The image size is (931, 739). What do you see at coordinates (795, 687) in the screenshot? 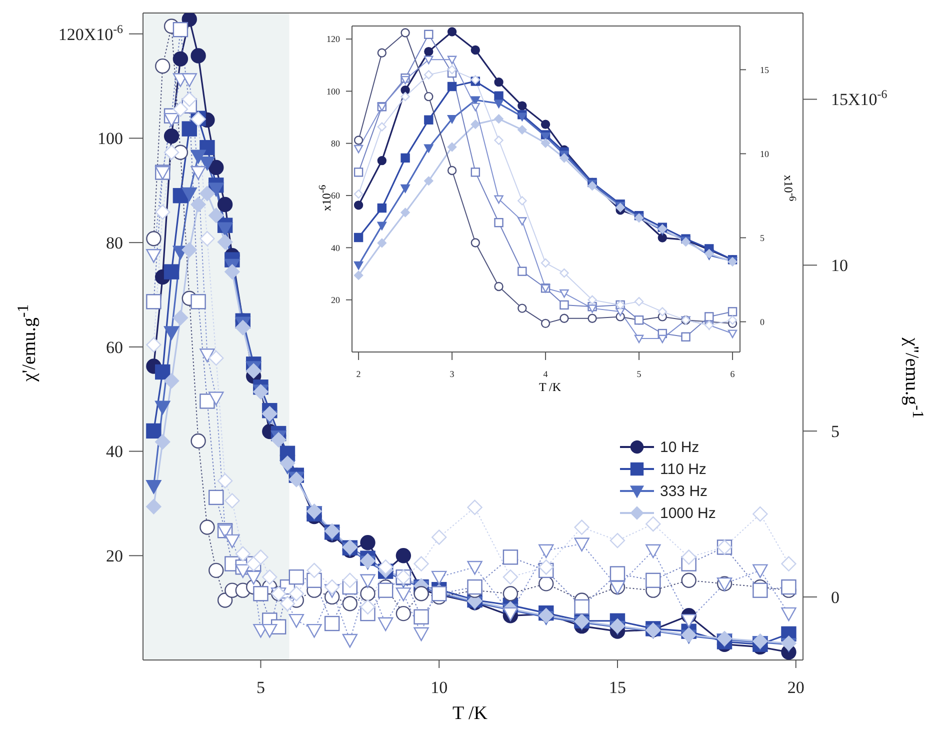
I see `x-tick-label: 20` at bounding box center [795, 687].